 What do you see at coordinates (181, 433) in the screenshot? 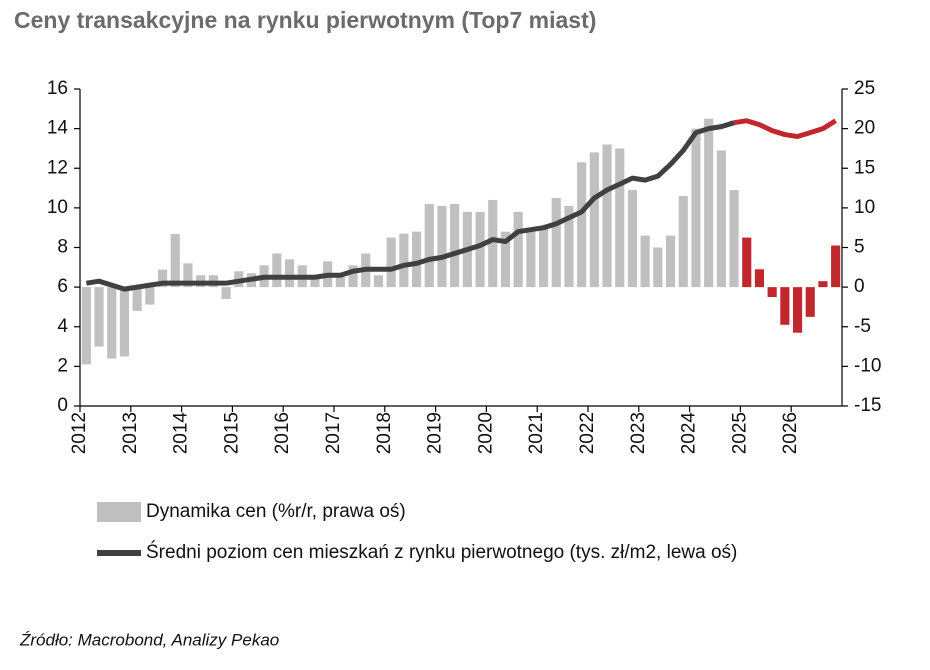
I see `x-tick-label: 2014` at bounding box center [181, 433].